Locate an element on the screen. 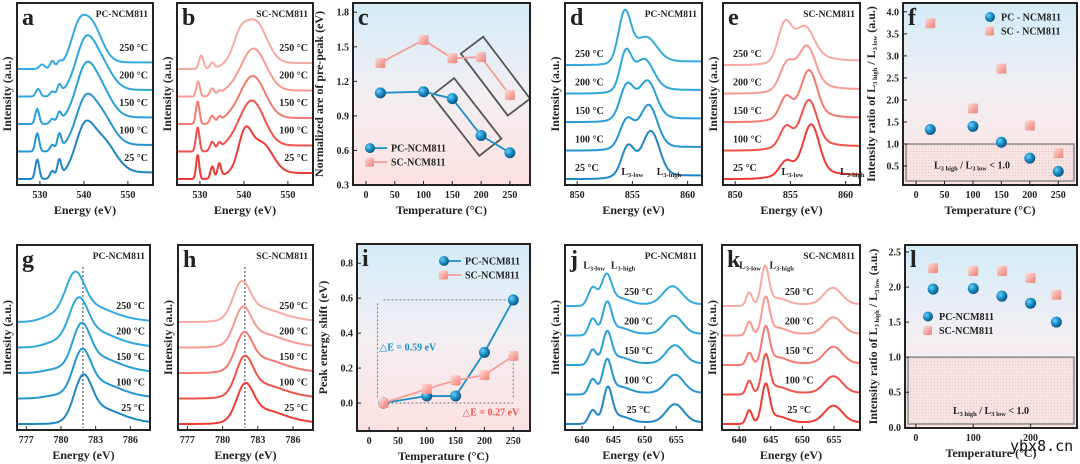 The height and width of the screenshot is (464, 1080). text-part: (a.u.) is located at coordinates (871, 21).